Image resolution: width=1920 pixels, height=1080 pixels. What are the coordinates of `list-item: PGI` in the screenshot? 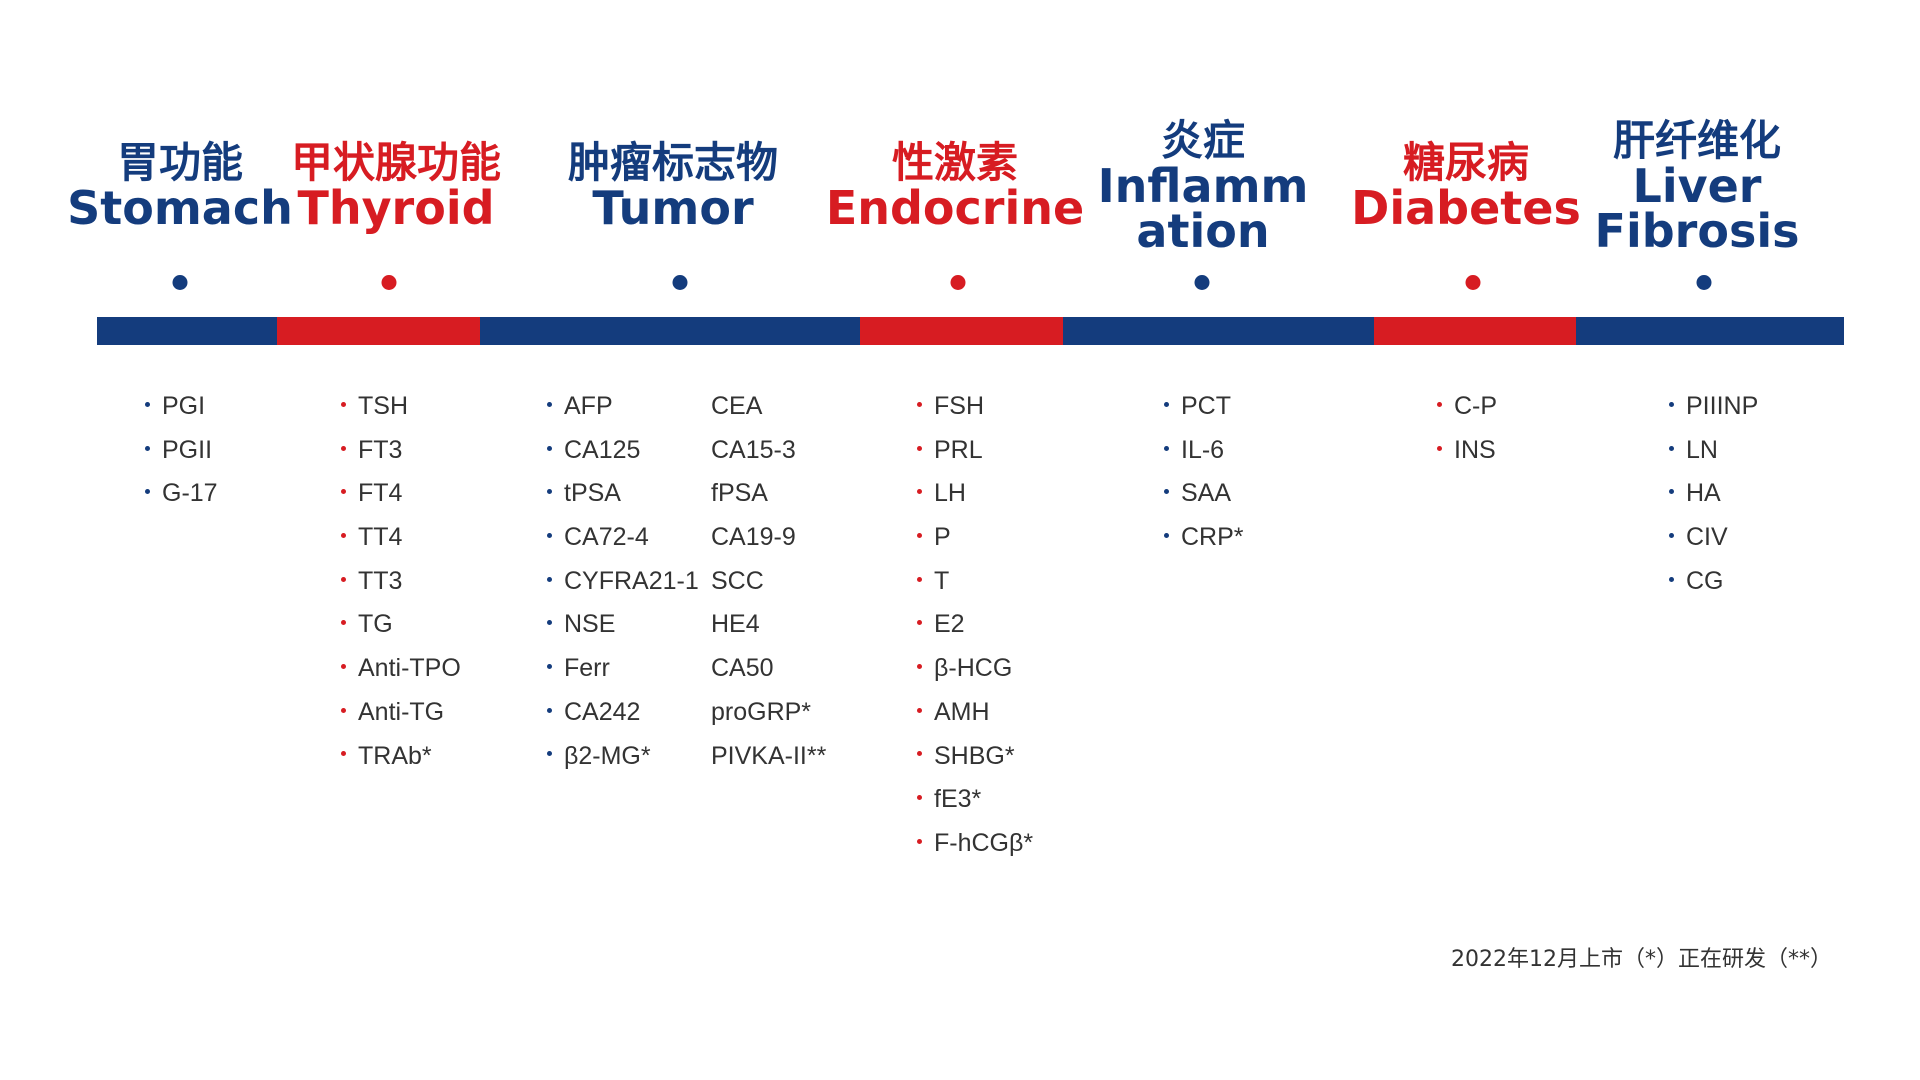 It's located at (181, 410).